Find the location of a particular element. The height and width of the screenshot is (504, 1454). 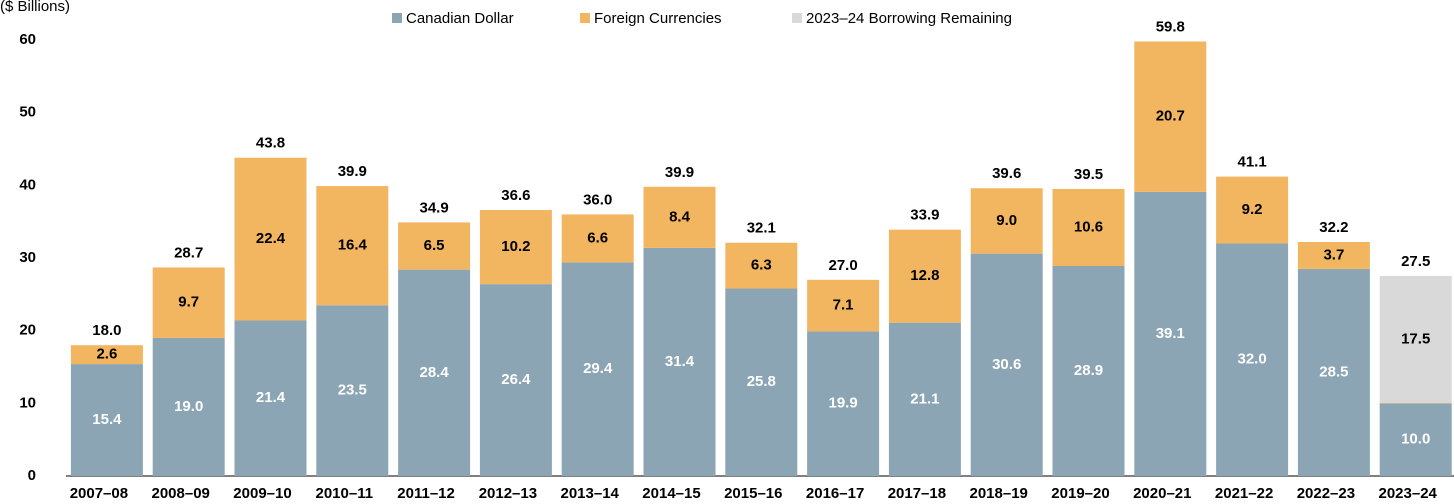

x-tick-label: 2021–22 is located at coordinates (1244, 493).